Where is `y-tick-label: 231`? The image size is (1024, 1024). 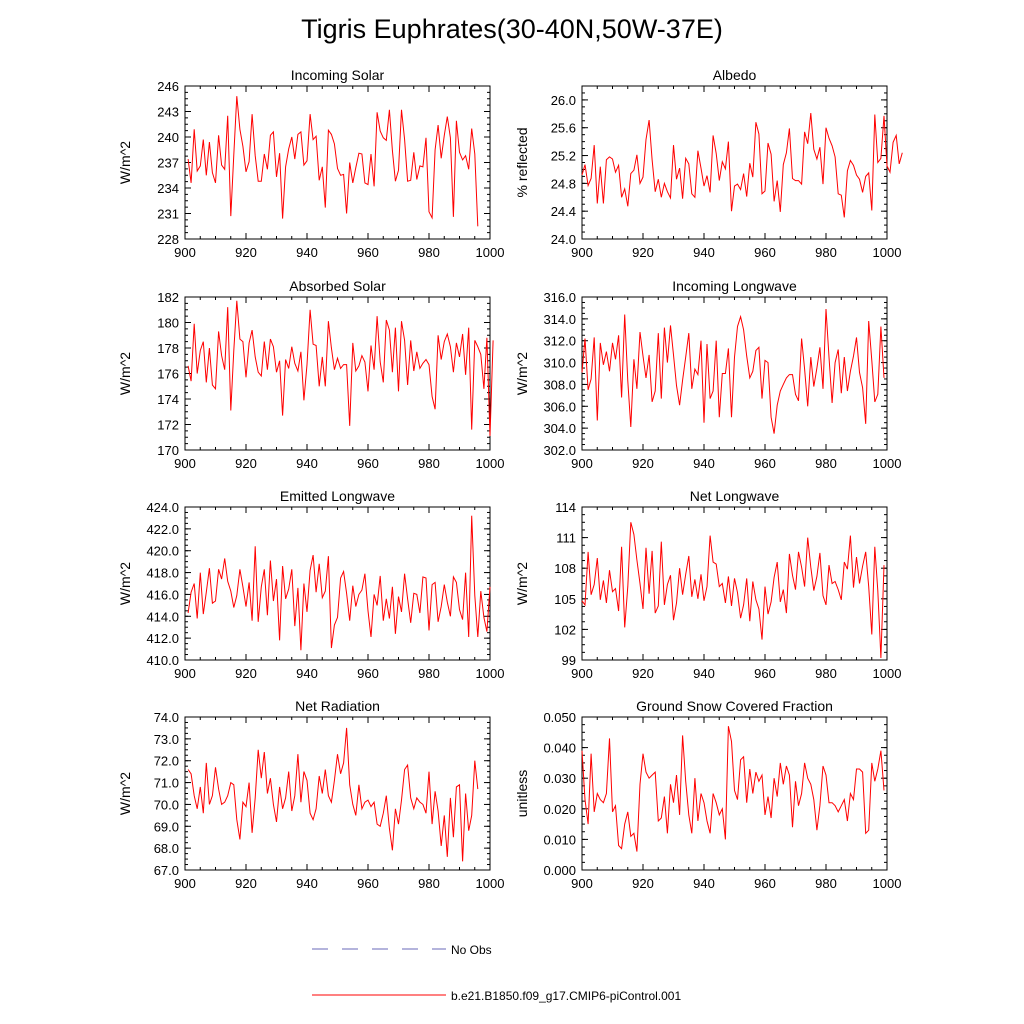
y-tick-label: 231 is located at coordinates (168, 214).